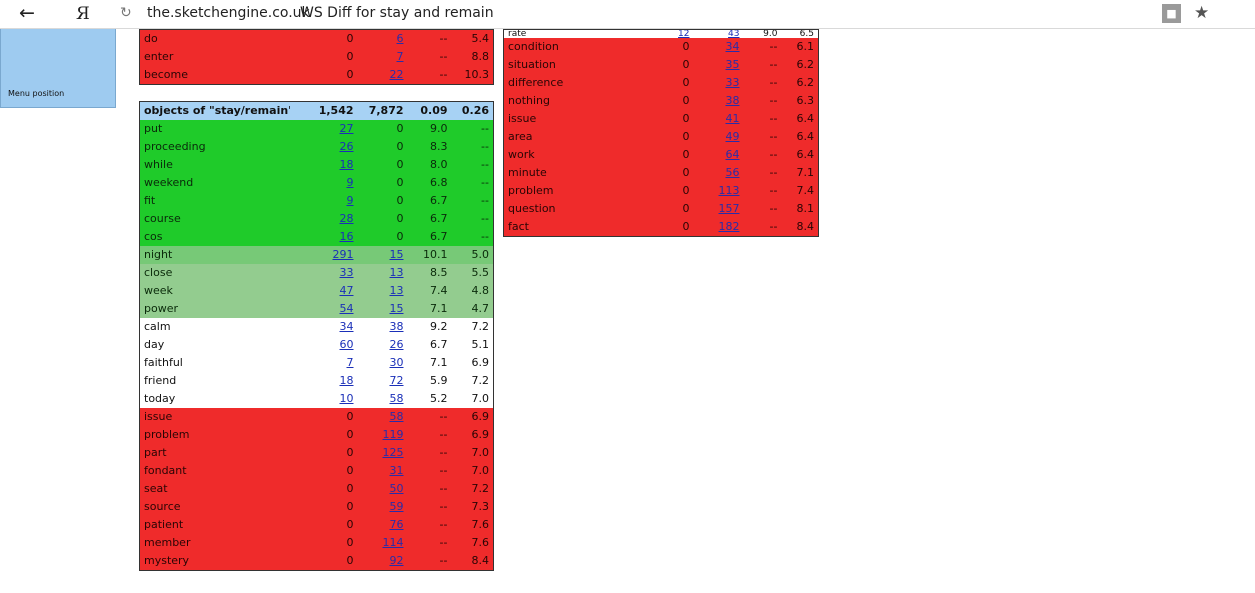  Describe the element at coordinates (323, 327) in the screenshot. I see `row-count-1: 34` at that location.